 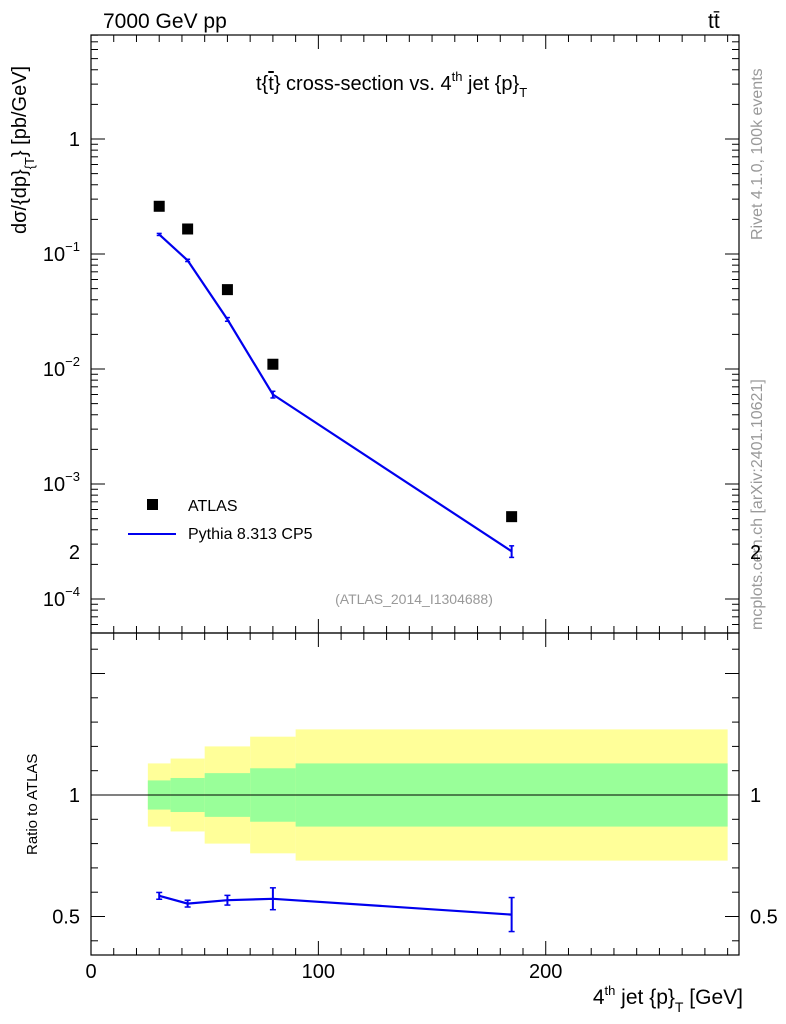 What do you see at coordinates (764, 918) in the screenshot?
I see `ratio-y-tick-label-right: 0.5` at bounding box center [764, 918].